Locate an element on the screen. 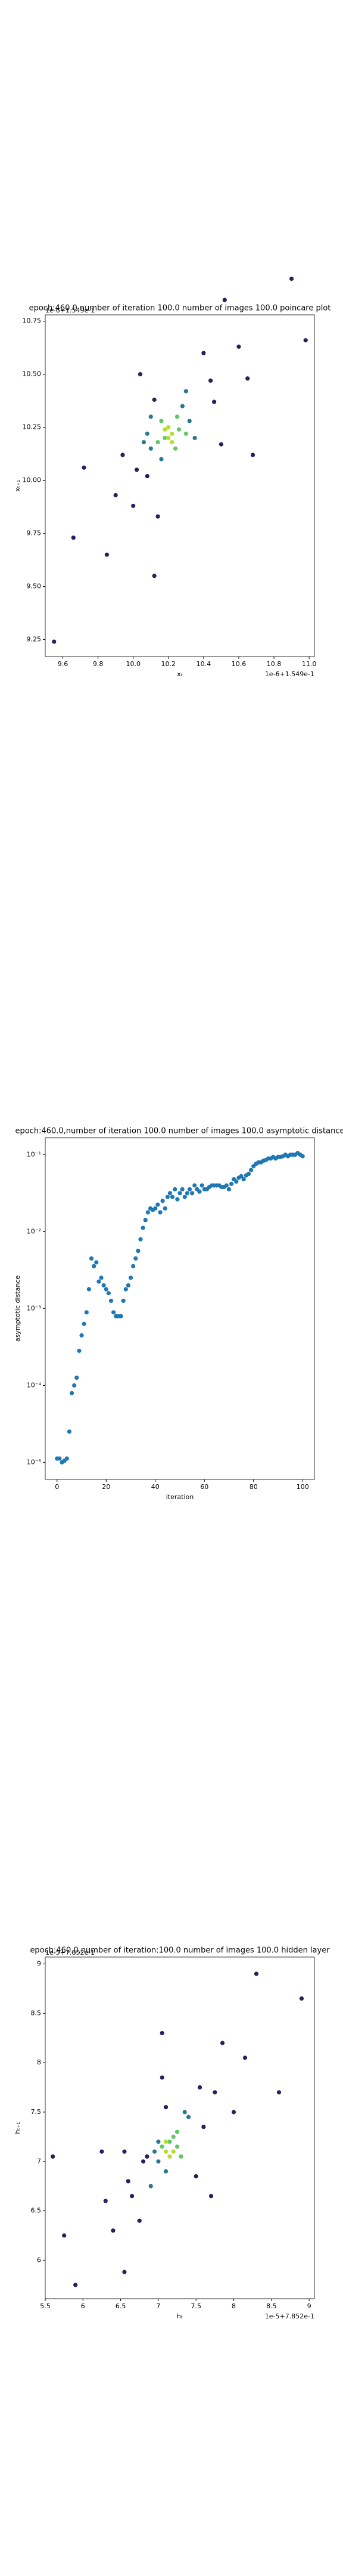 The height and width of the screenshot is (2576, 343). y-tick-label: 10⁻⁴ is located at coordinates (35, 1385).